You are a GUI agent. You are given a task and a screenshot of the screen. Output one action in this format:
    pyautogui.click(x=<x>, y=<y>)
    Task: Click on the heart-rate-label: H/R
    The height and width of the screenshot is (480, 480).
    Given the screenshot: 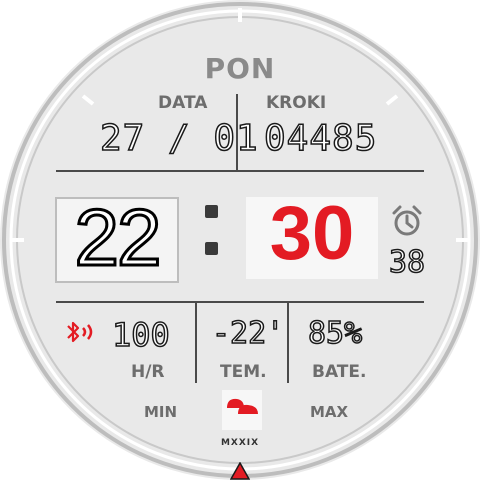 What is the action you would take?
    pyautogui.click(x=148, y=372)
    